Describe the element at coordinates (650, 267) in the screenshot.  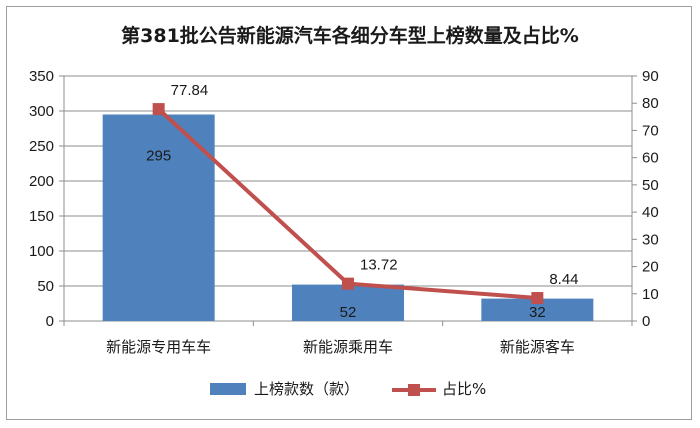
I see `right-tick-label: 20` at that location.